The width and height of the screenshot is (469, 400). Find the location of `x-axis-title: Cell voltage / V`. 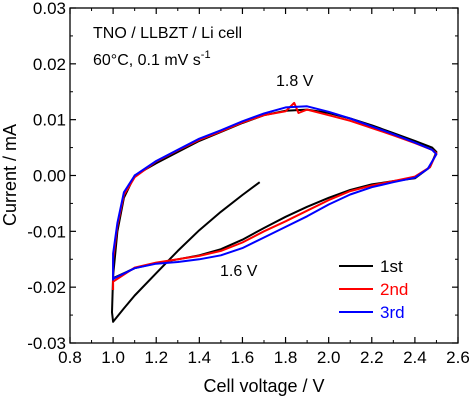

x-axis-title: Cell voltage / V is located at coordinates (263, 386).